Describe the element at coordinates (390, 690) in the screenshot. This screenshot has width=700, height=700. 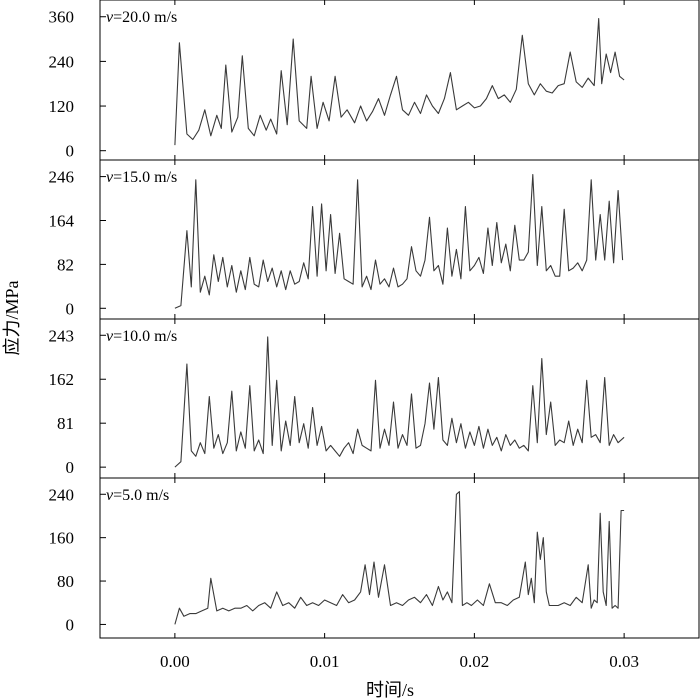
I see `x-axis-title: 时间/s` at that location.